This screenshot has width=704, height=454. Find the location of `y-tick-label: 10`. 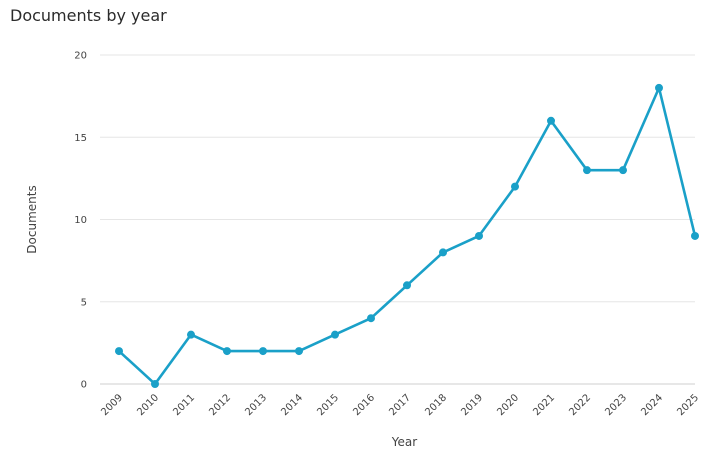

y-tick-label: 10 is located at coordinates (80, 220).